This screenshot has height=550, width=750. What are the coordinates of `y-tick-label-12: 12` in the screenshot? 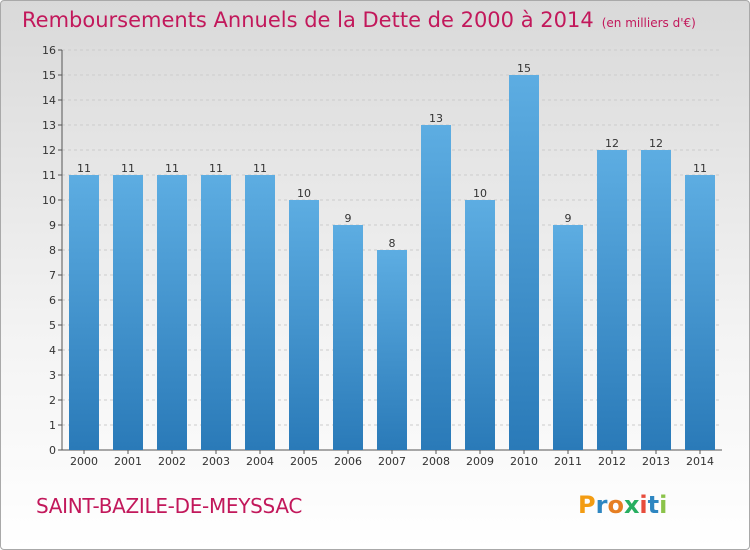 It's located at (49, 150).